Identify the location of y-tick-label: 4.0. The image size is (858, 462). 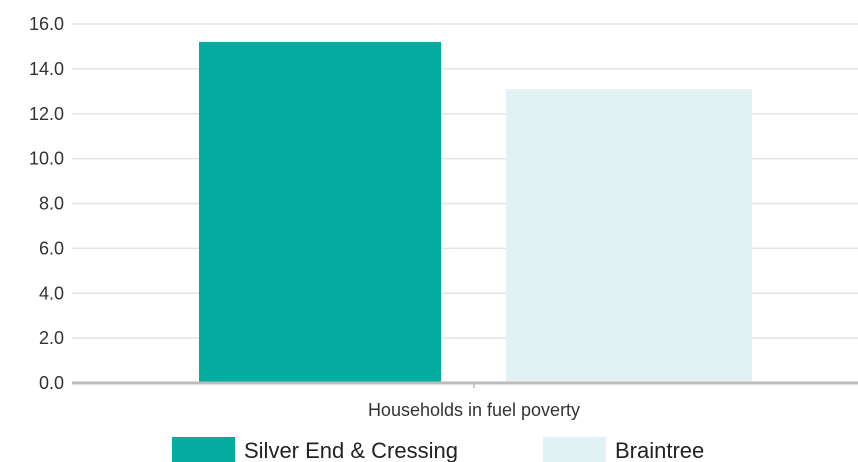
(51, 293).